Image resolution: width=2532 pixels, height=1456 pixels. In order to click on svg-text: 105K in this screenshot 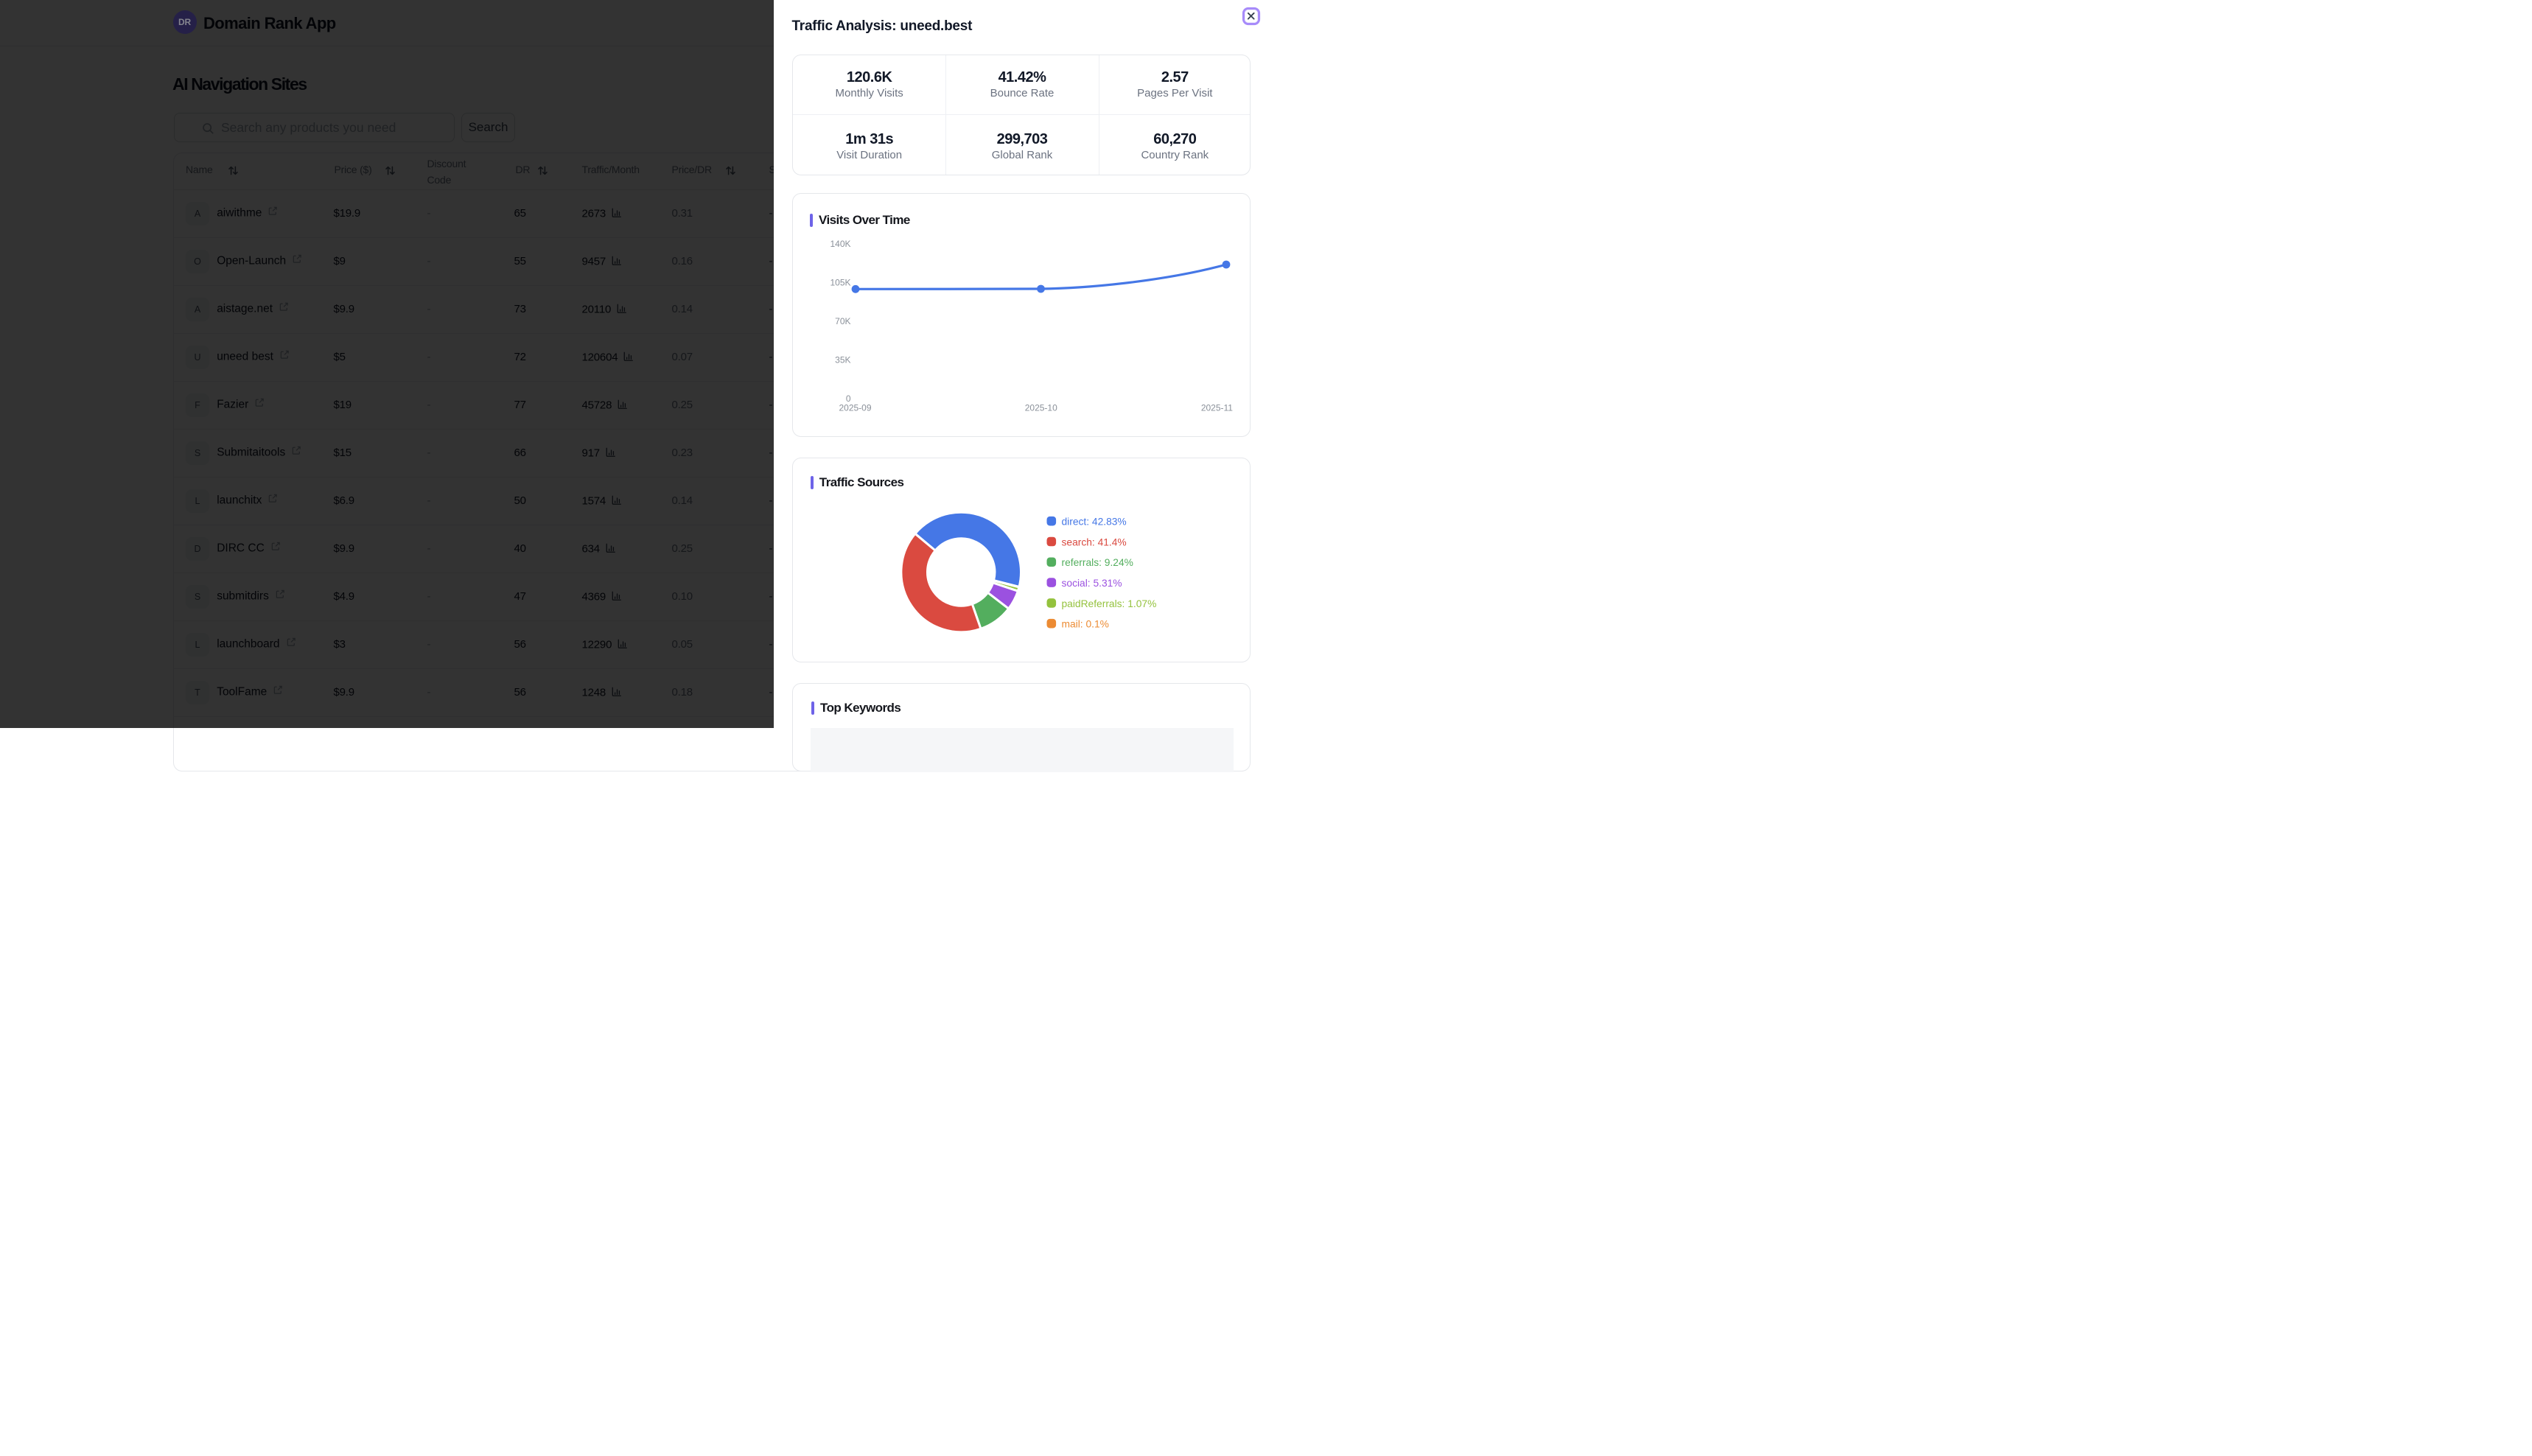, I will do `click(840, 282)`.